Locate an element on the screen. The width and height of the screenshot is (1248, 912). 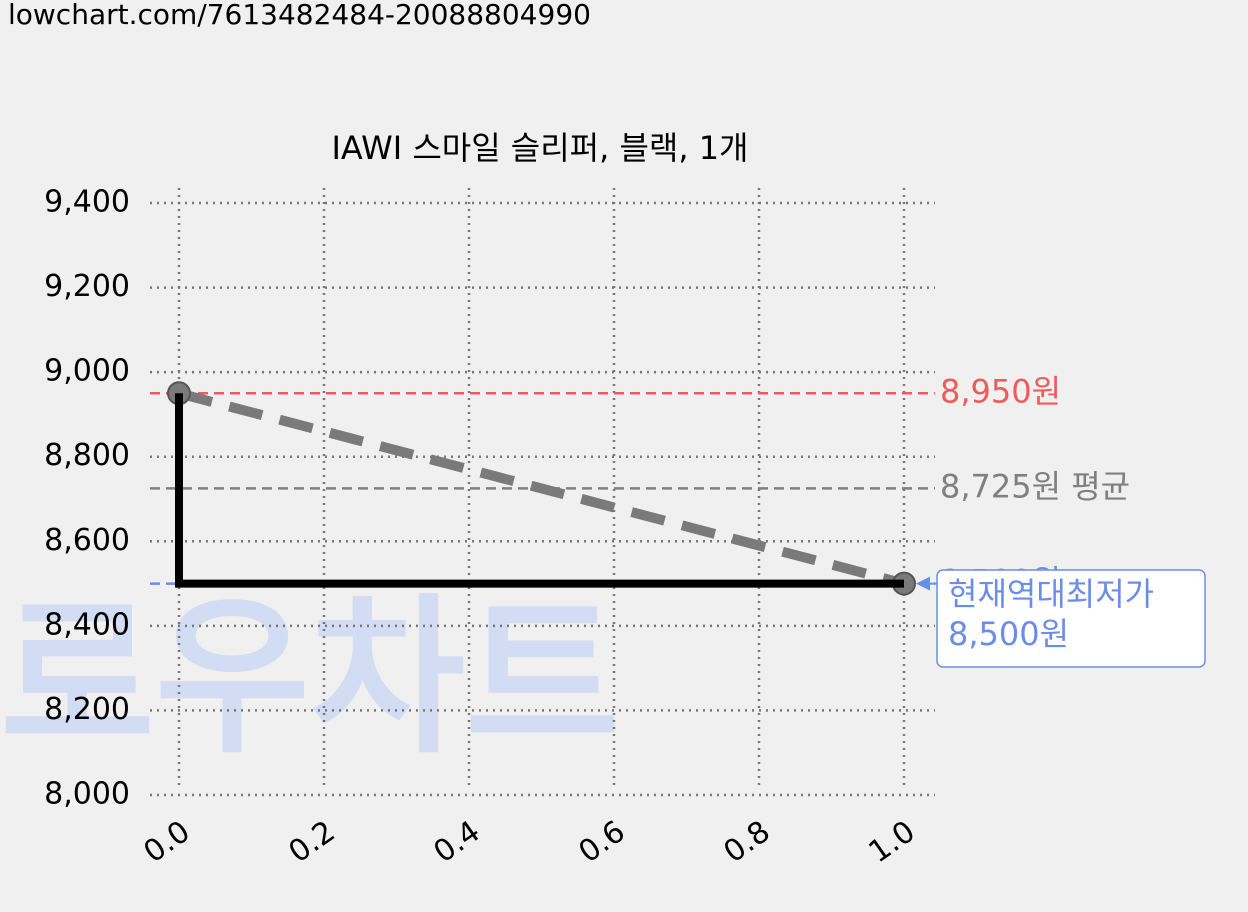
y-tick-label: 9,200 is located at coordinates (87, 286).